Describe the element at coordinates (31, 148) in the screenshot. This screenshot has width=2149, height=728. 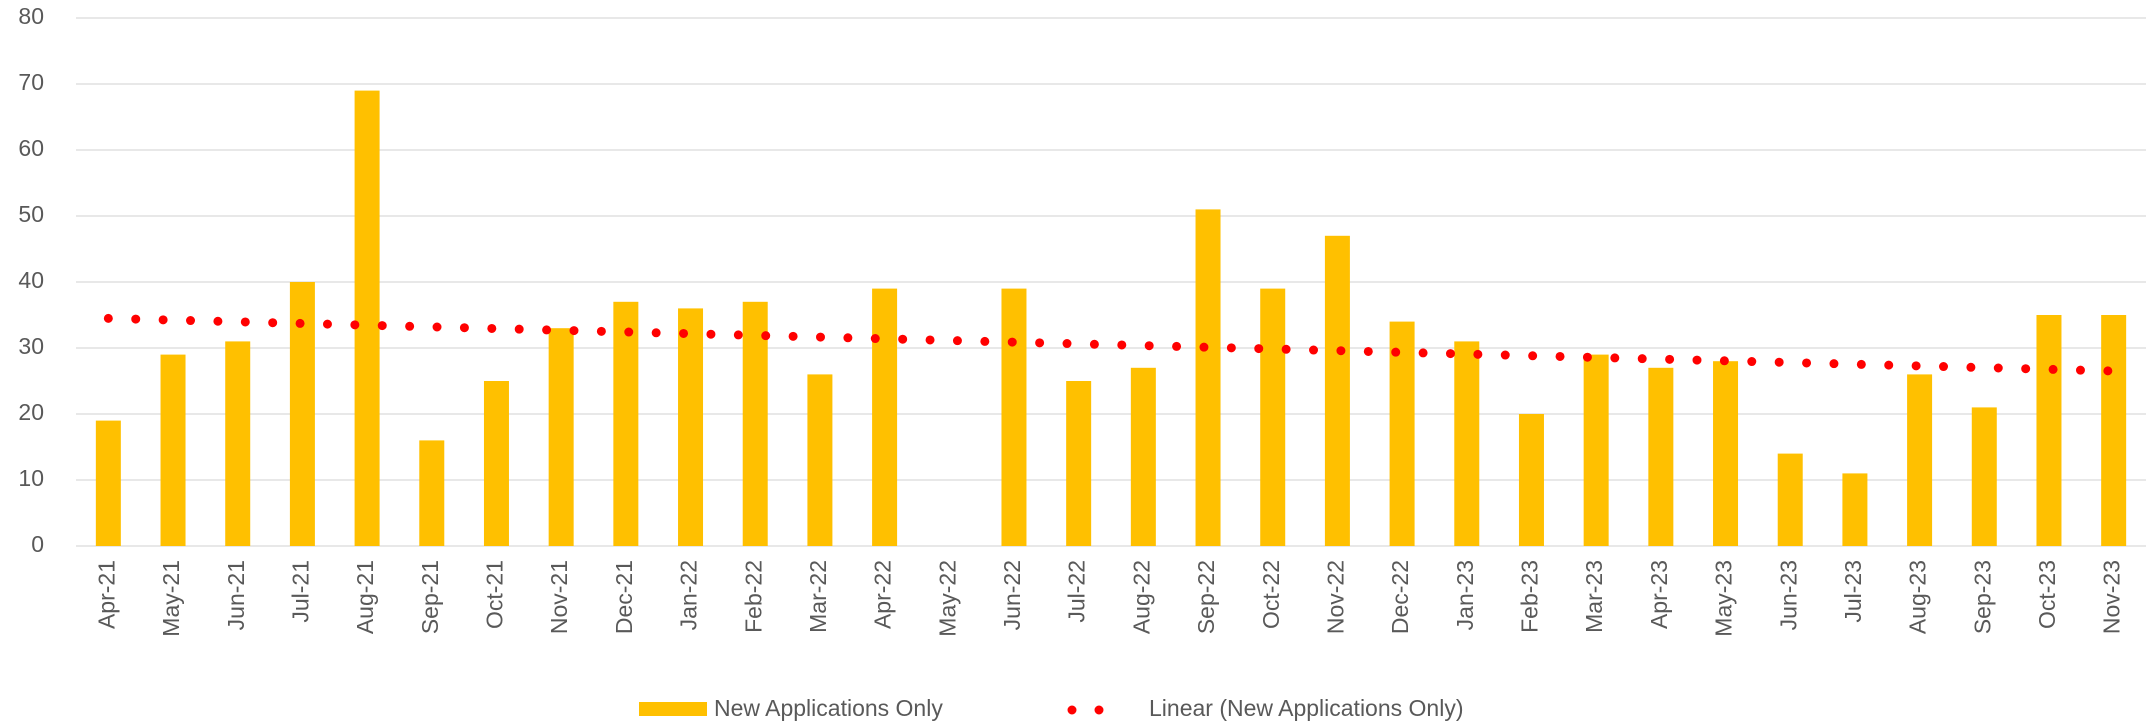
I see `y-tick-label: 60` at that location.